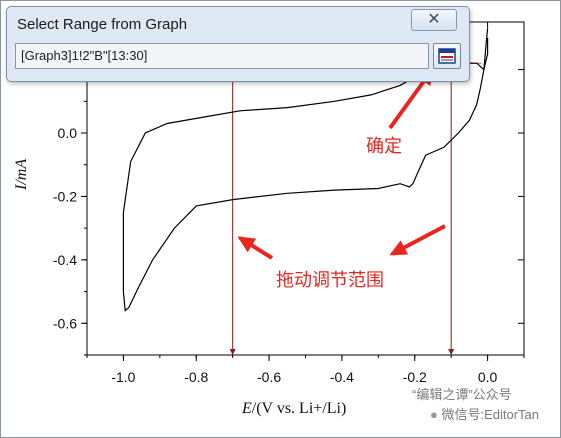  I want to click on confirm-range-button, so click(447, 56).